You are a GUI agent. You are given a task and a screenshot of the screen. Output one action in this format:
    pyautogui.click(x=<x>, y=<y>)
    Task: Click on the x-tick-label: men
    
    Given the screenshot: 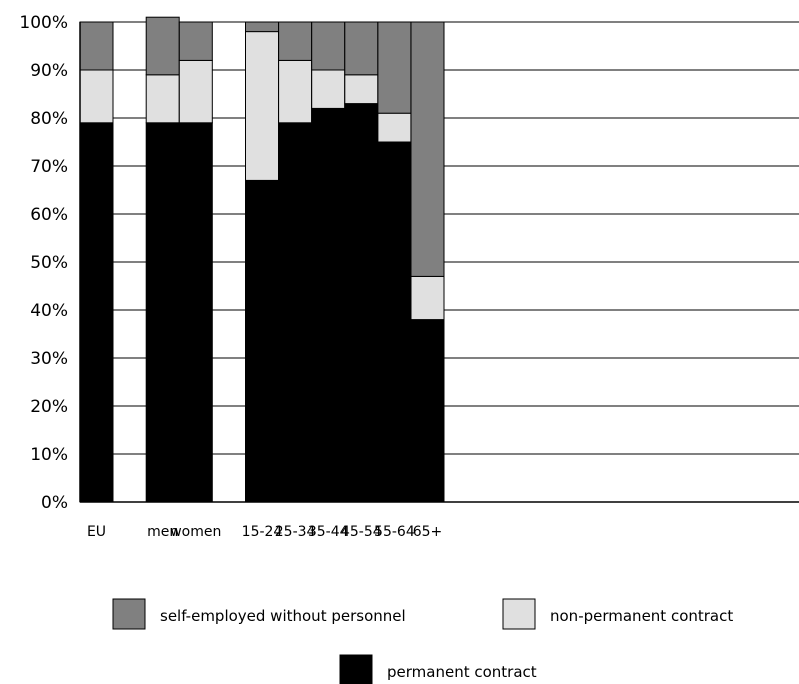 What is the action you would take?
    pyautogui.click(x=162, y=532)
    